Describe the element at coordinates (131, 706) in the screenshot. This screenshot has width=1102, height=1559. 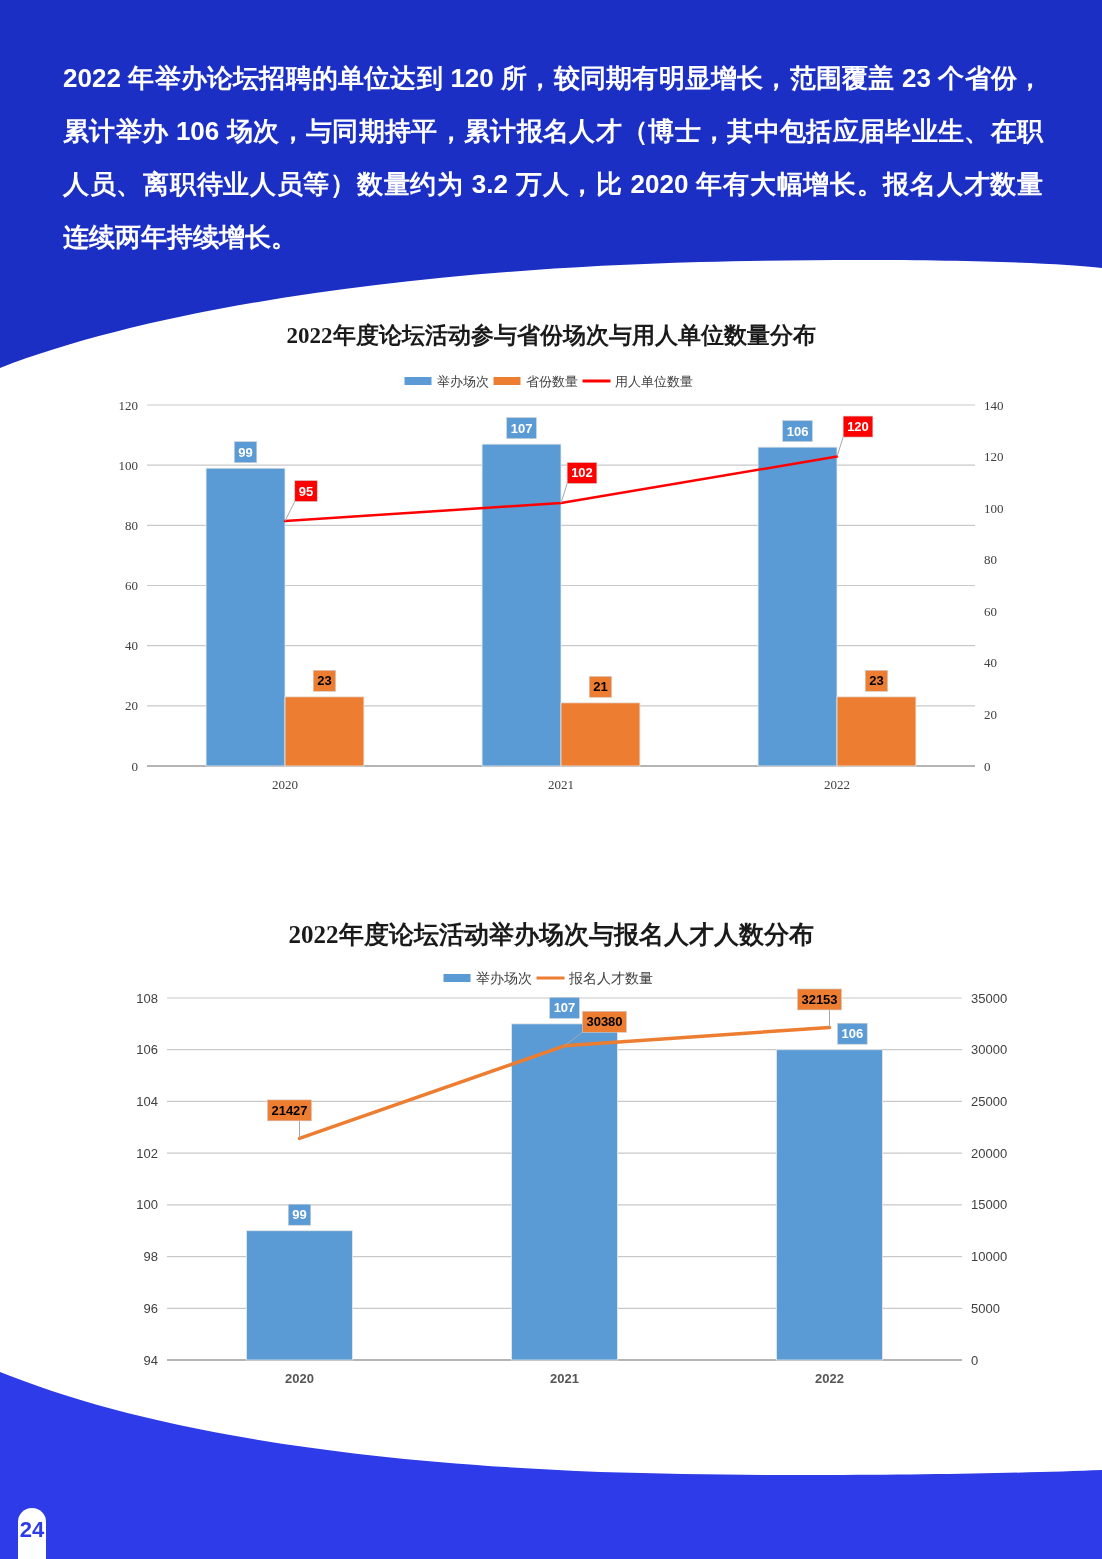
I see `y-tick-label: 20` at that location.